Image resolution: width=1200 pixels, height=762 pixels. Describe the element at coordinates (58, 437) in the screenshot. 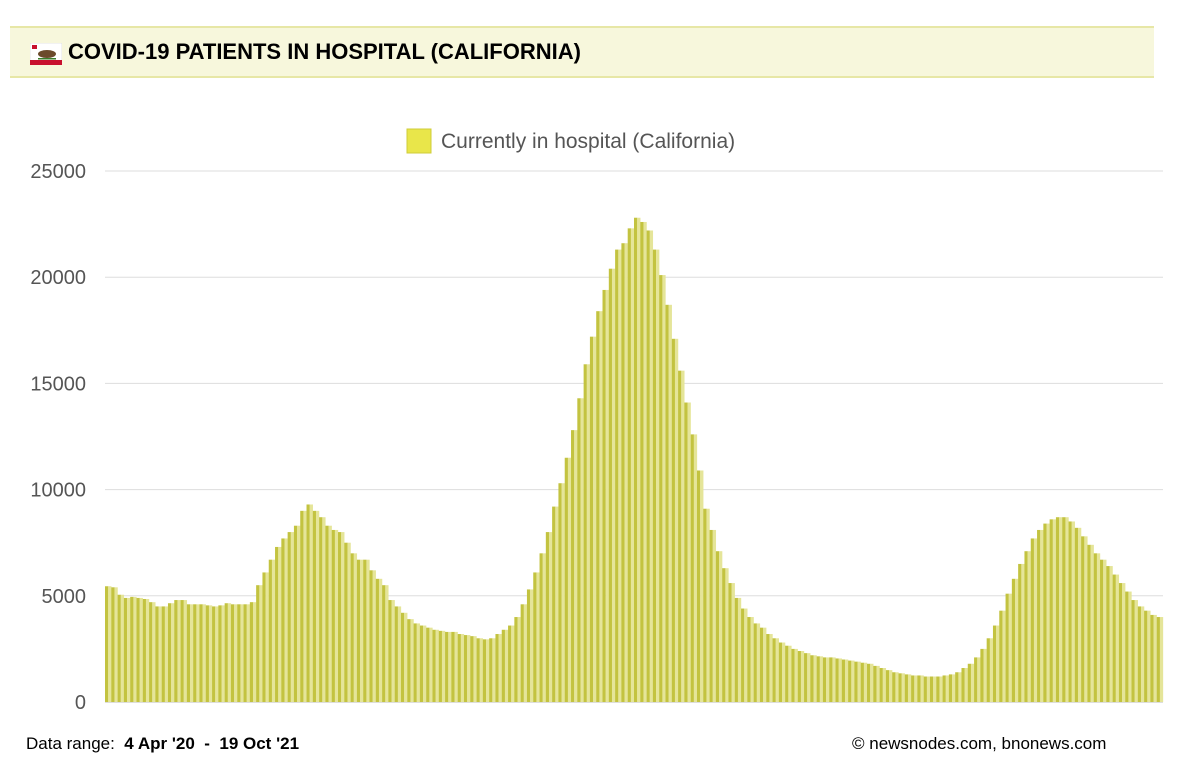

I see `y-axis: 0 5000 10000 15000 20000 25000` at that location.